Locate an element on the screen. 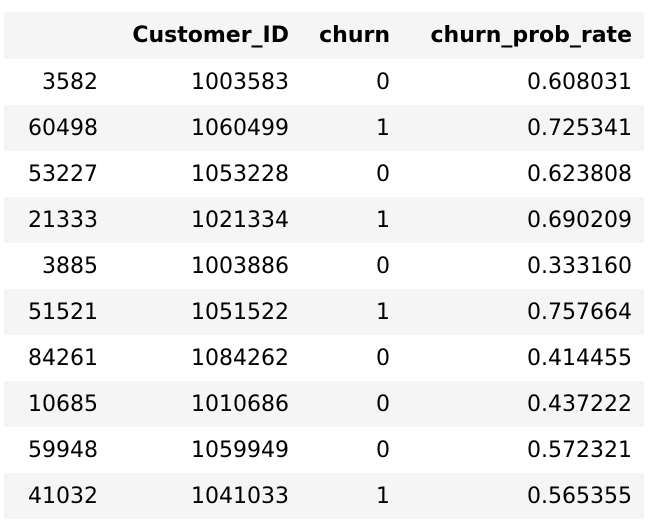 This screenshot has width=650, height=526. column-header-churn: churn is located at coordinates (351, 35).